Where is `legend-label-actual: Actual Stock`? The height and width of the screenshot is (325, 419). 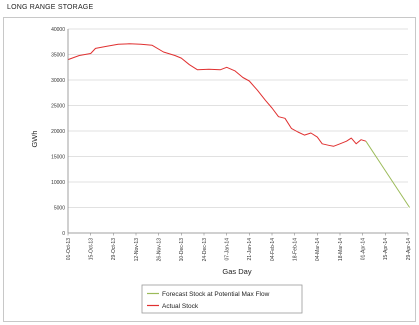 legend-label-actual: Actual Stock is located at coordinates (180, 306).